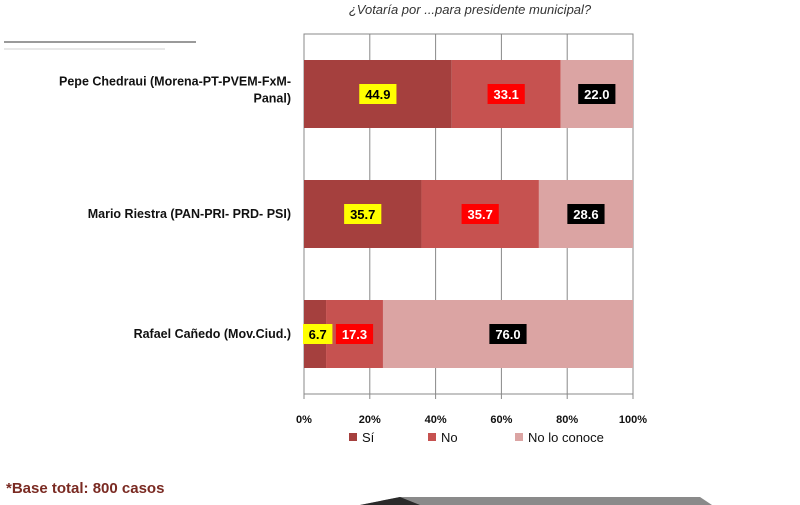 The height and width of the screenshot is (505, 800). I want to click on x-tick-label: 20%, so click(370, 420).